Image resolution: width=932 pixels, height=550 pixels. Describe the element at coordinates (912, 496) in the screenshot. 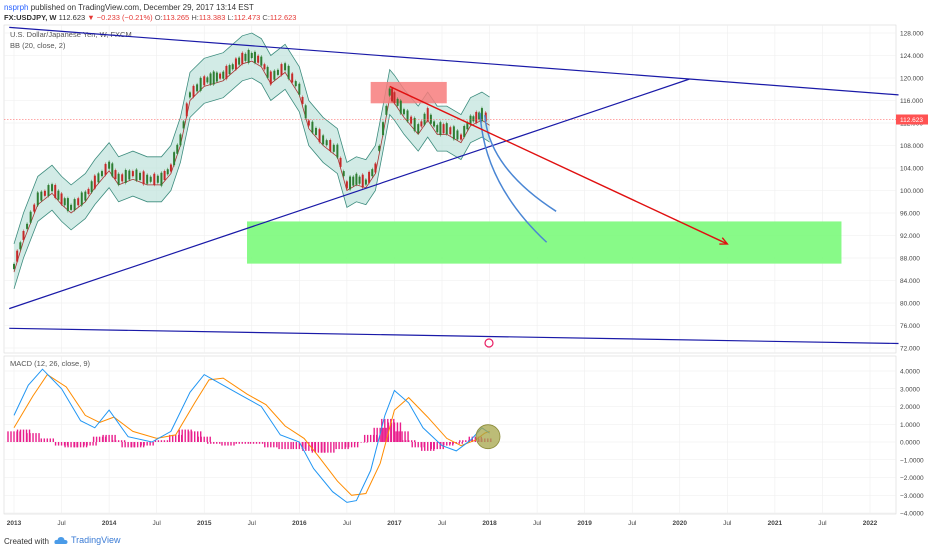

I see `macd-tick-label: −3.0000` at that location.